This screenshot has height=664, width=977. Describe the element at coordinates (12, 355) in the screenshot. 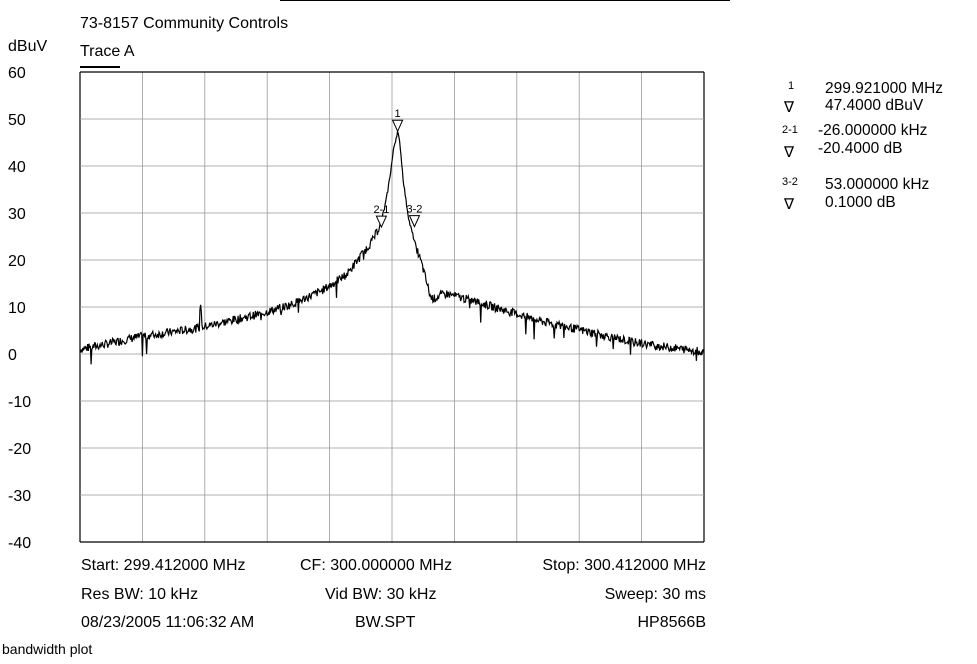

I see `y-tick-label: 0` at that location.